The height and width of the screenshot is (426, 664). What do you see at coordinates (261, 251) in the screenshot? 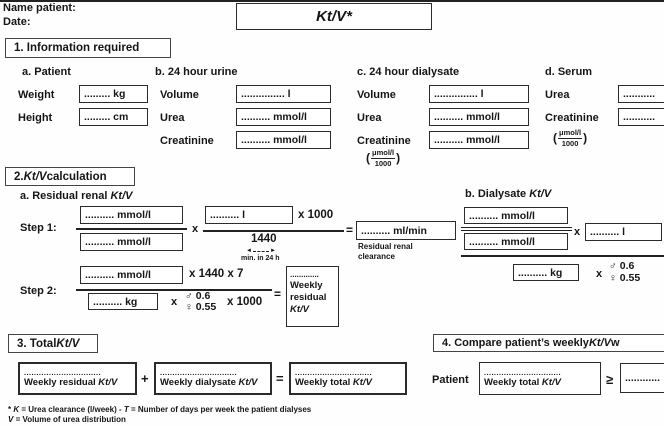
I see `dashed-span-arrow-icon: ◄ ►` at bounding box center [261, 251].